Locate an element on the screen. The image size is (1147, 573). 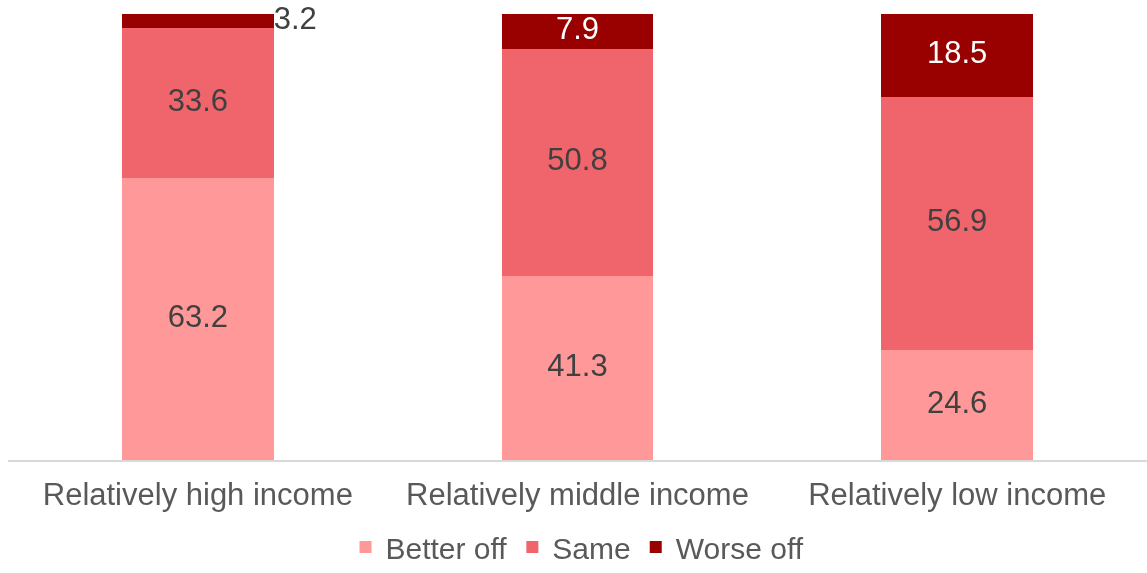
data-label: 50.8 is located at coordinates (577, 160).